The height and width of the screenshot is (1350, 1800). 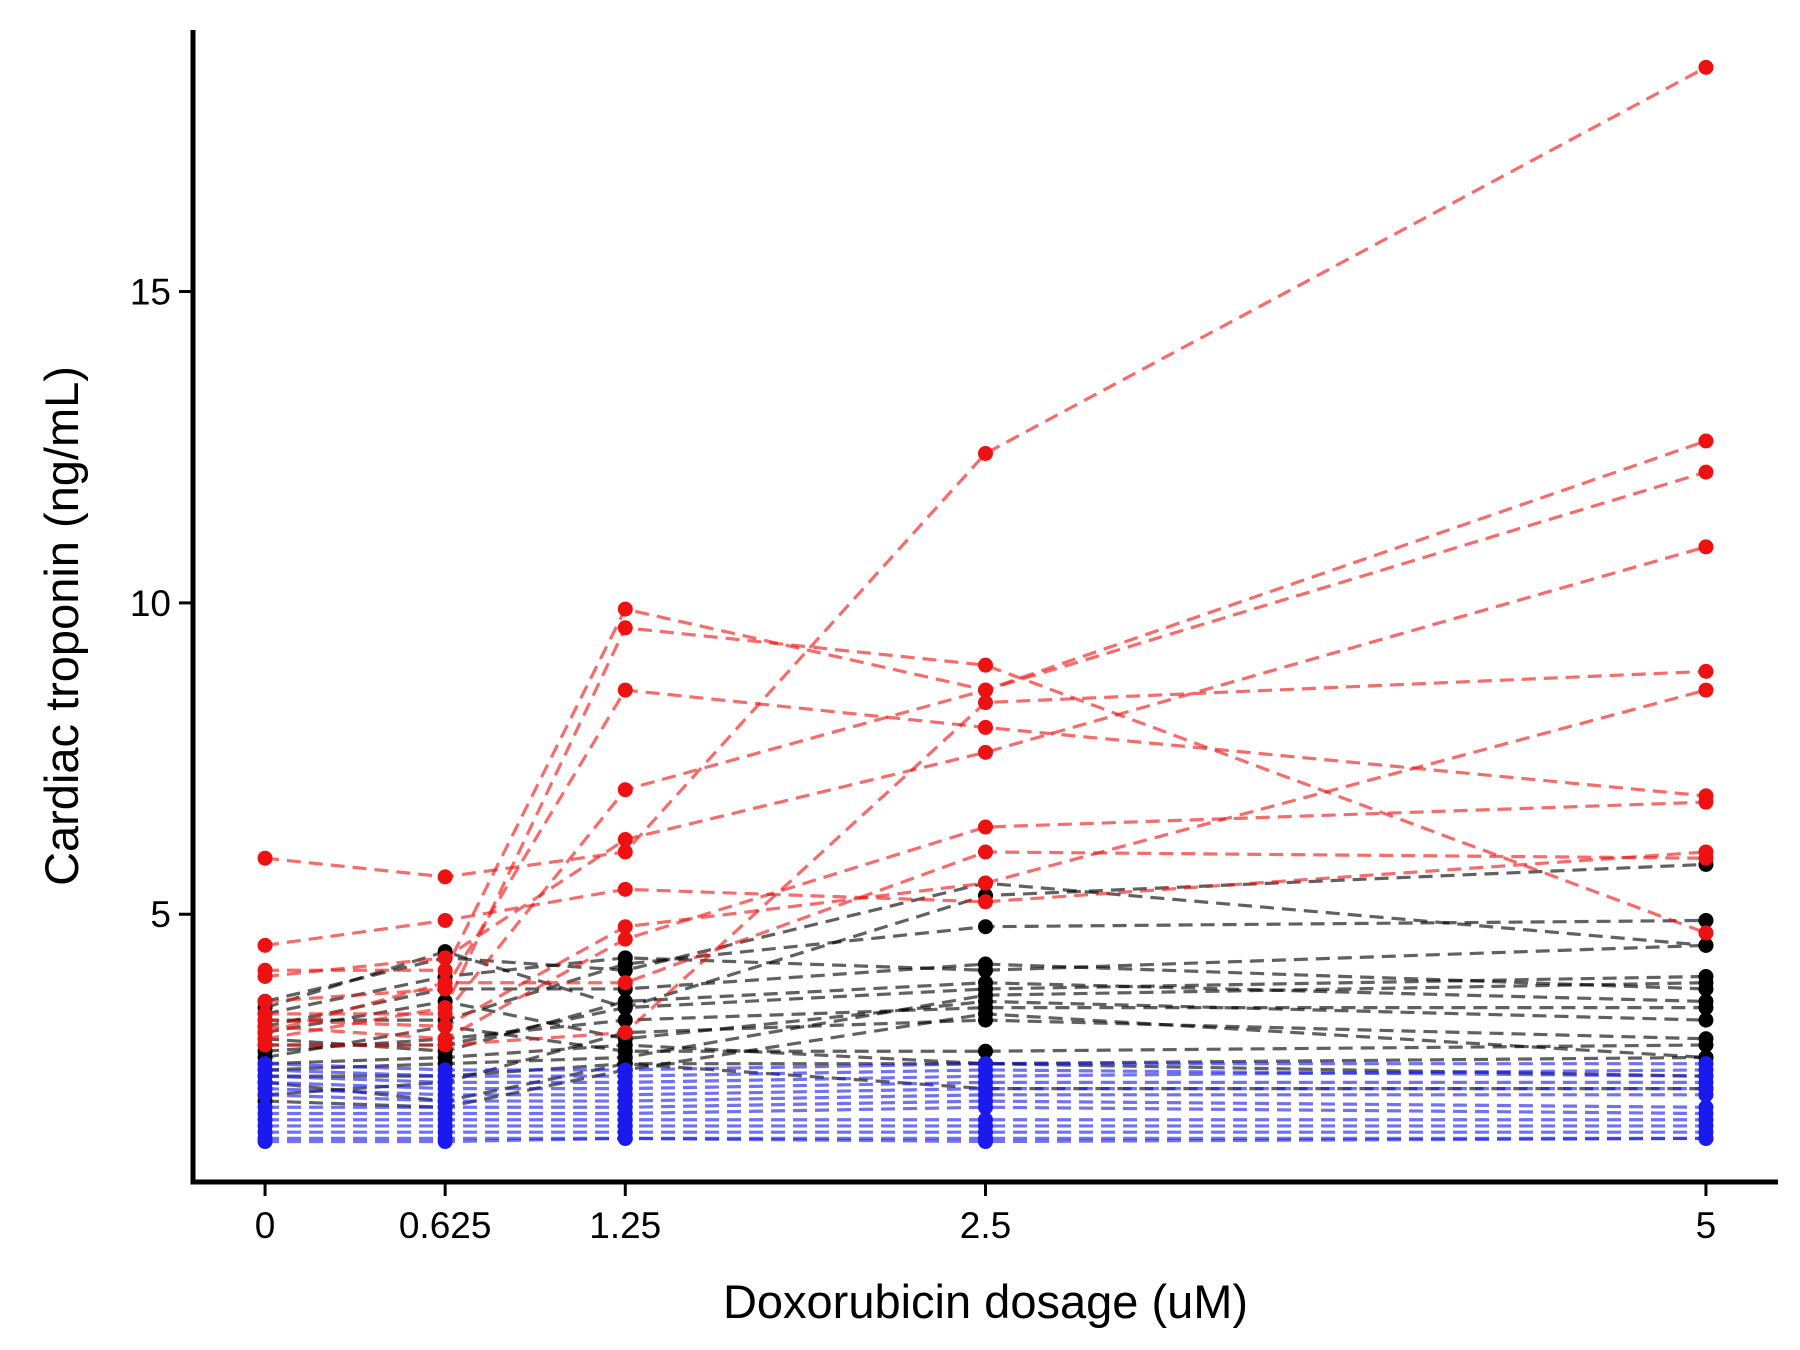 I want to click on x-axis-ticks: 0 0.625 1.25 2.5 5, so click(x=985, y=1215).